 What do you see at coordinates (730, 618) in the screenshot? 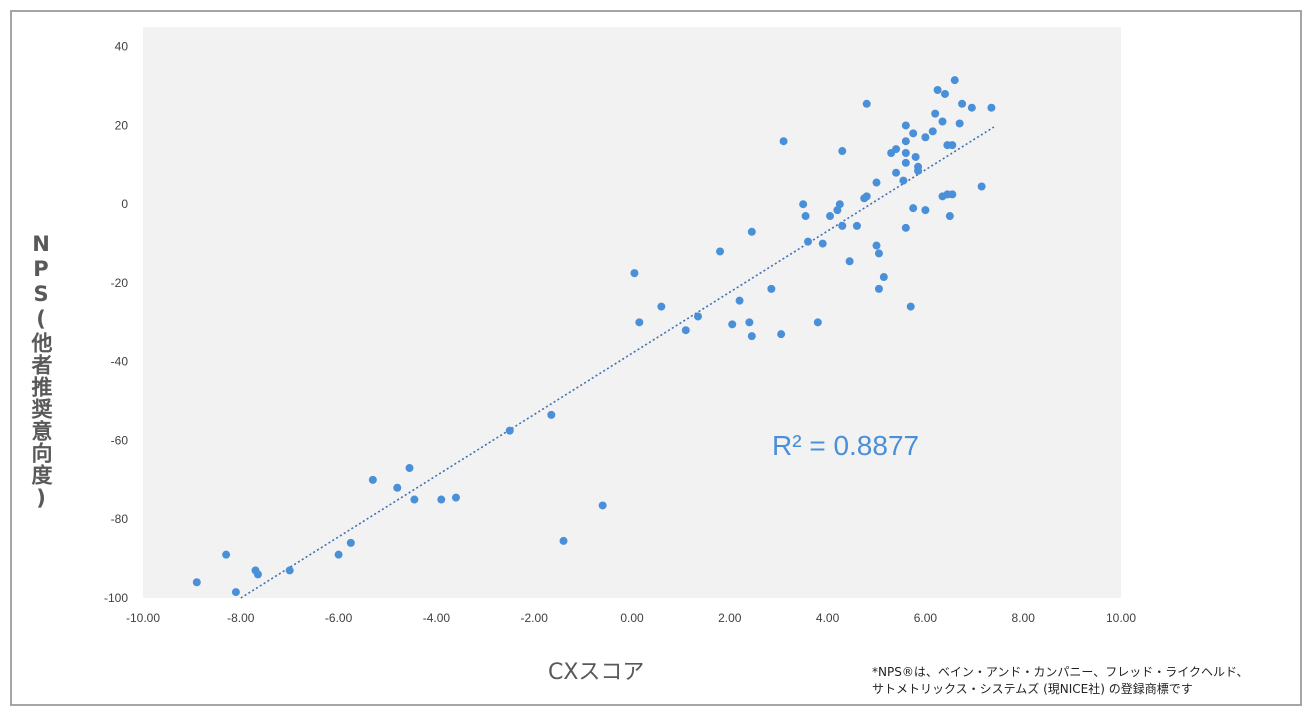
I see `x-tick-label: 2.00` at bounding box center [730, 618].